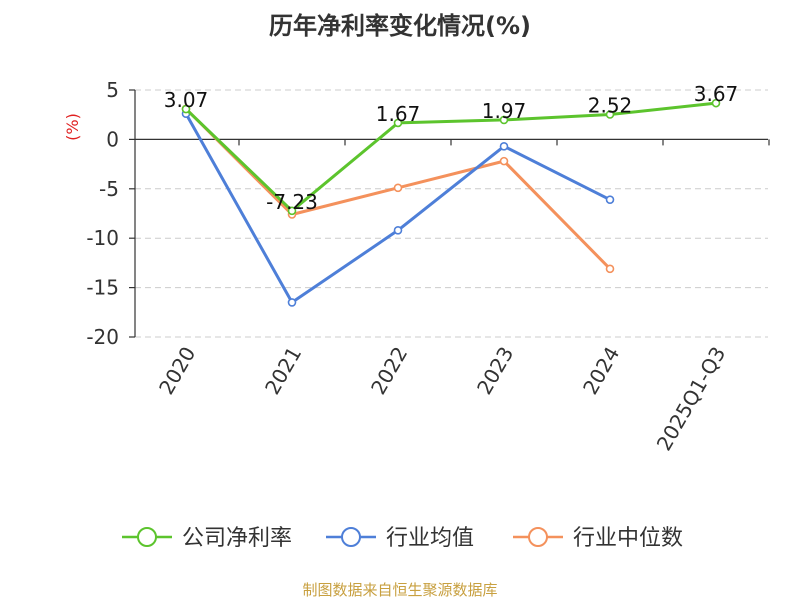 This screenshot has height=600, width=800. Describe the element at coordinates (628, 538) in the screenshot. I see `legend-label: 行业中位数` at that location.